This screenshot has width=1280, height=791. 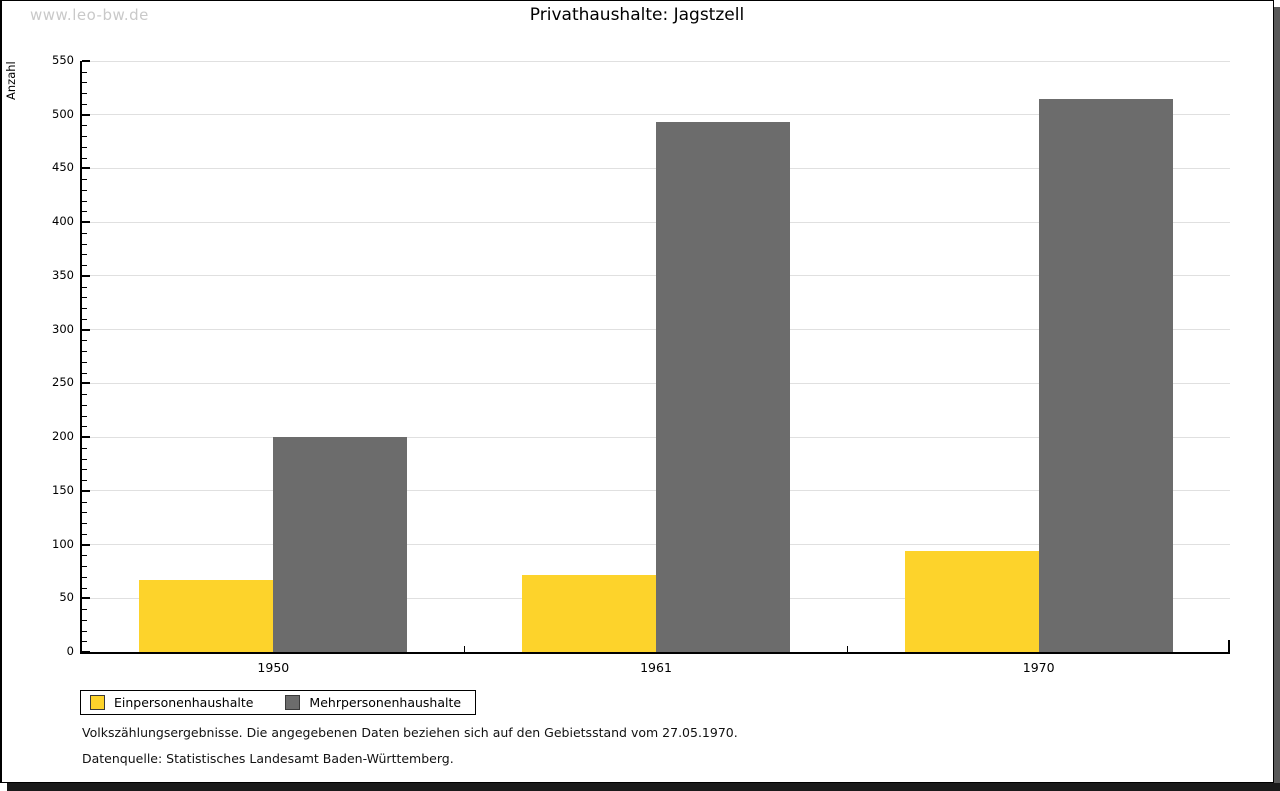 I want to click on y-tick-label: 450, so click(x=63, y=167).